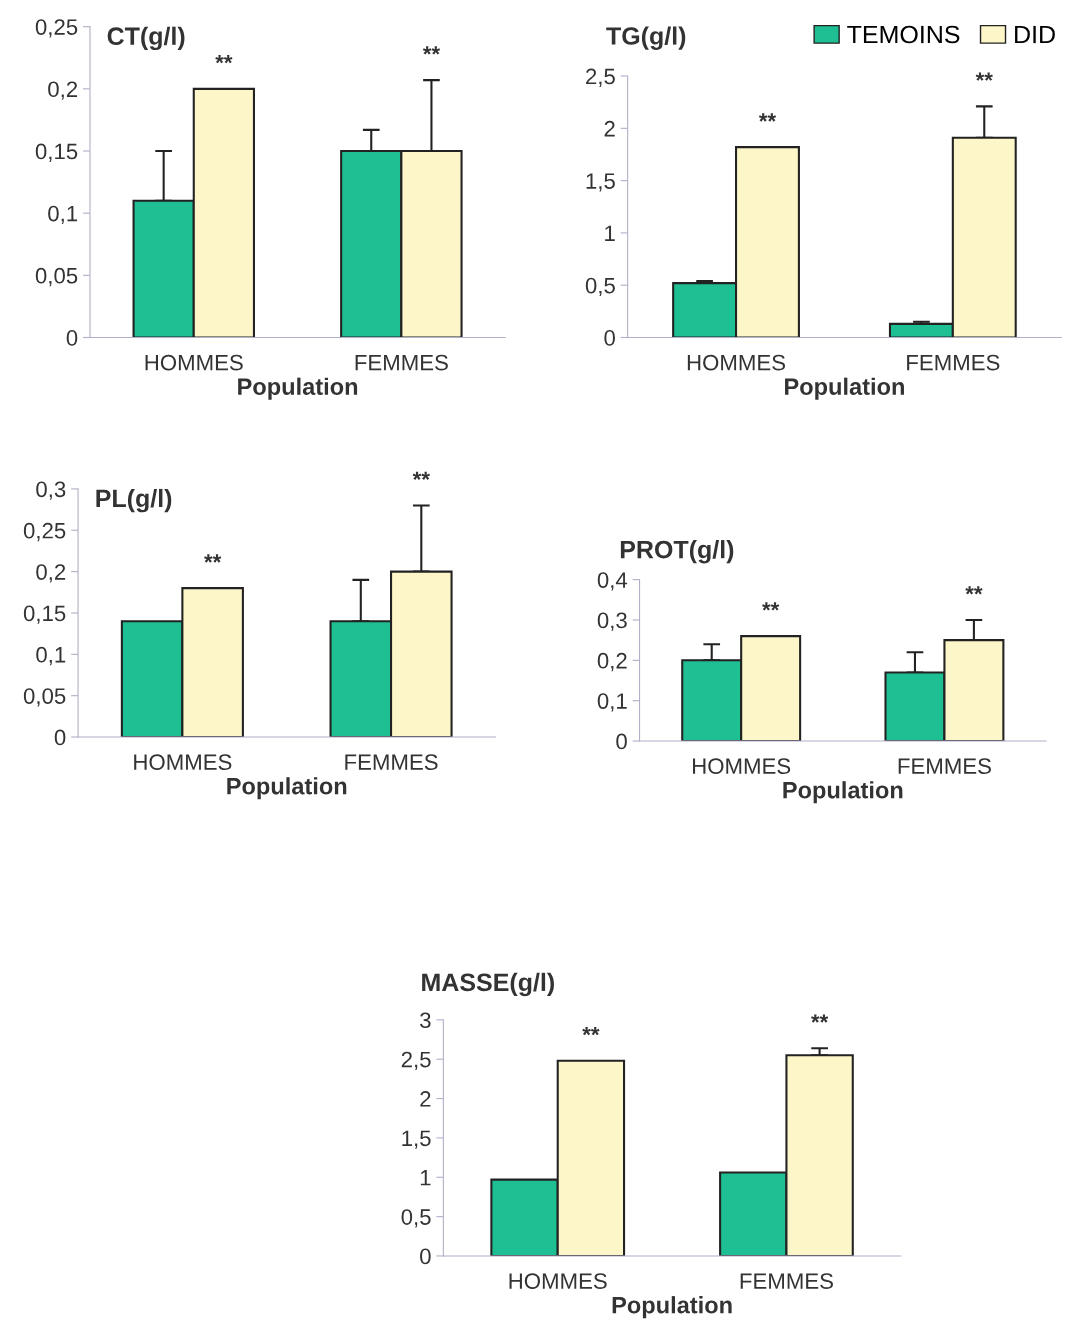 The height and width of the screenshot is (1334, 1084). I want to click on chart-title: TG(g/l), so click(646, 38).